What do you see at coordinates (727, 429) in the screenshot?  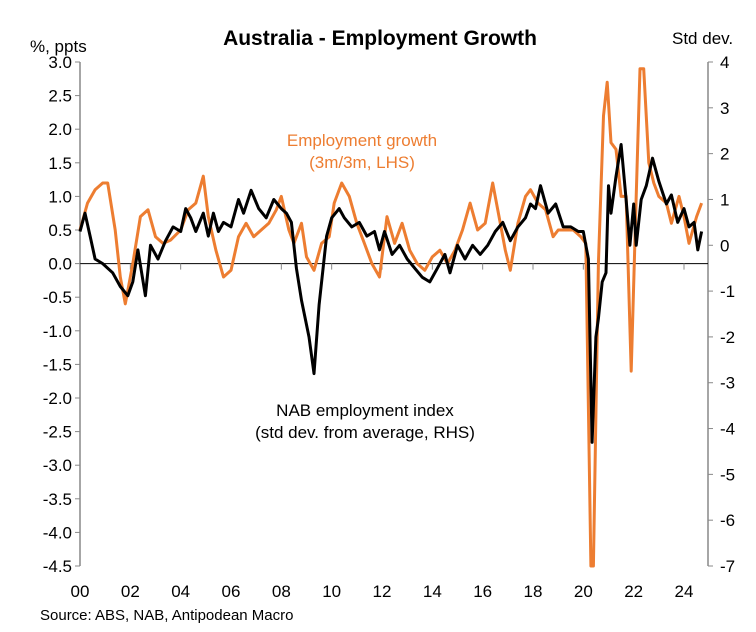 I see `right-tick-label: -4` at bounding box center [727, 429].